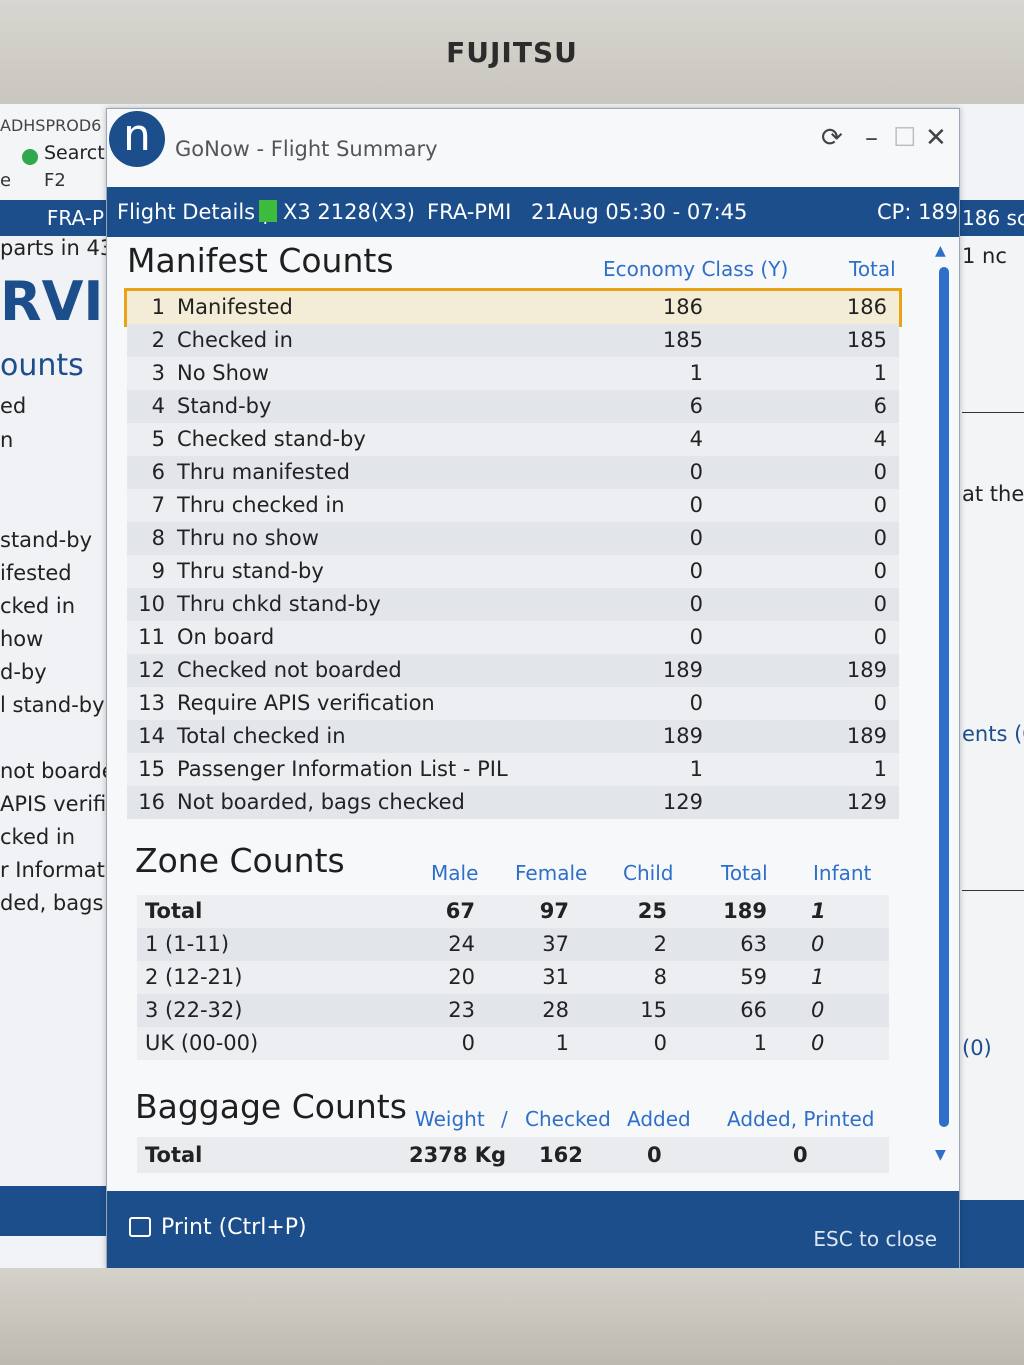 This screenshot has width=1024, height=1365. I want to click on manifest-row: 2 Checked in 185 185, so click(513, 340).